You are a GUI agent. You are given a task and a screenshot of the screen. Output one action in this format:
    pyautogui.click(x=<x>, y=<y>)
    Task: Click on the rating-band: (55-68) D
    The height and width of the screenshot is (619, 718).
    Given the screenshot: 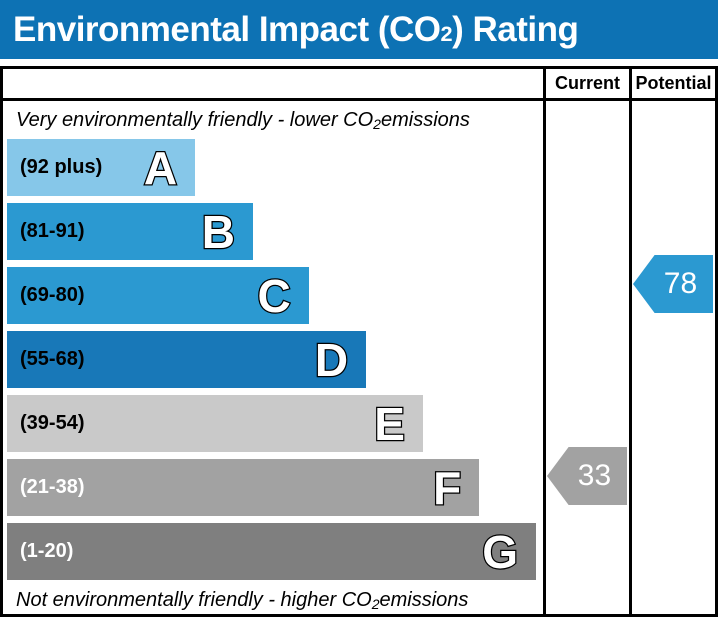 What is the action you would take?
    pyautogui.click(x=275, y=363)
    